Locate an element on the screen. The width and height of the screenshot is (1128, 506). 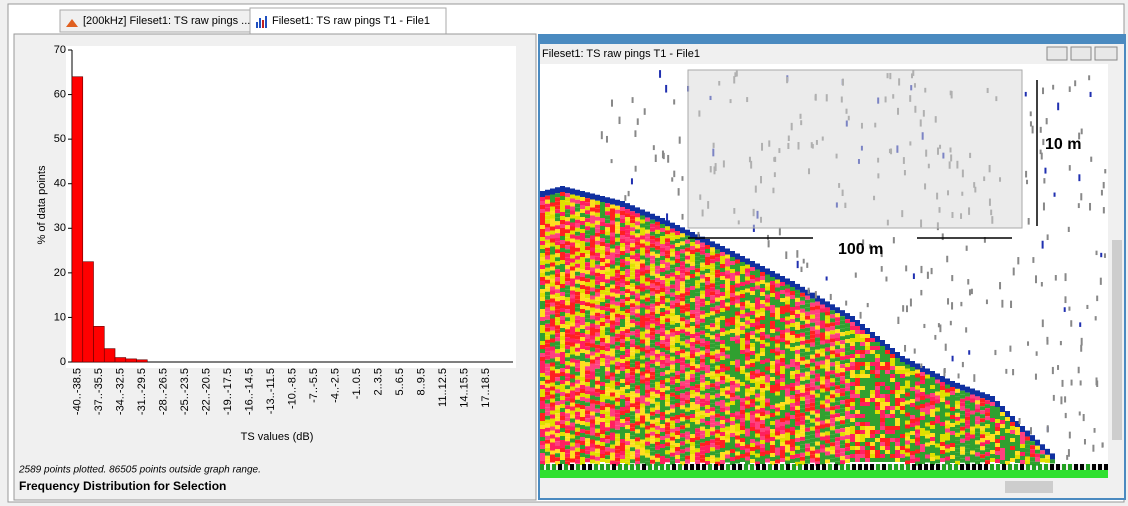
window-controls is located at coordinates (1082, 53).